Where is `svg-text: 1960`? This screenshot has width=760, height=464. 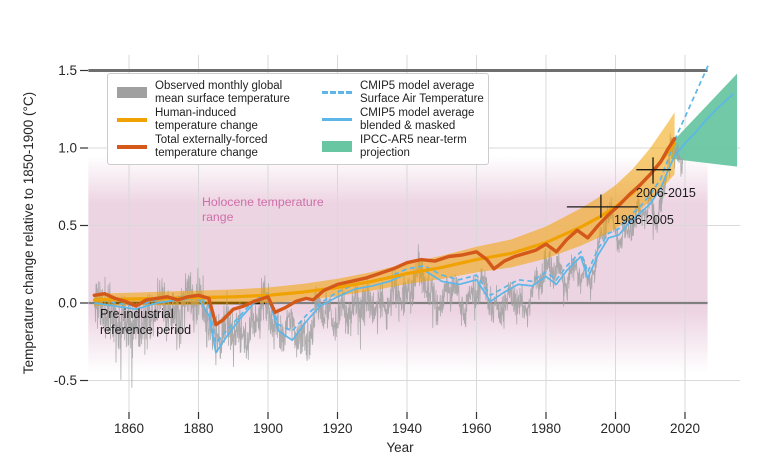 svg-text: 1960 is located at coordinates (476, 428).